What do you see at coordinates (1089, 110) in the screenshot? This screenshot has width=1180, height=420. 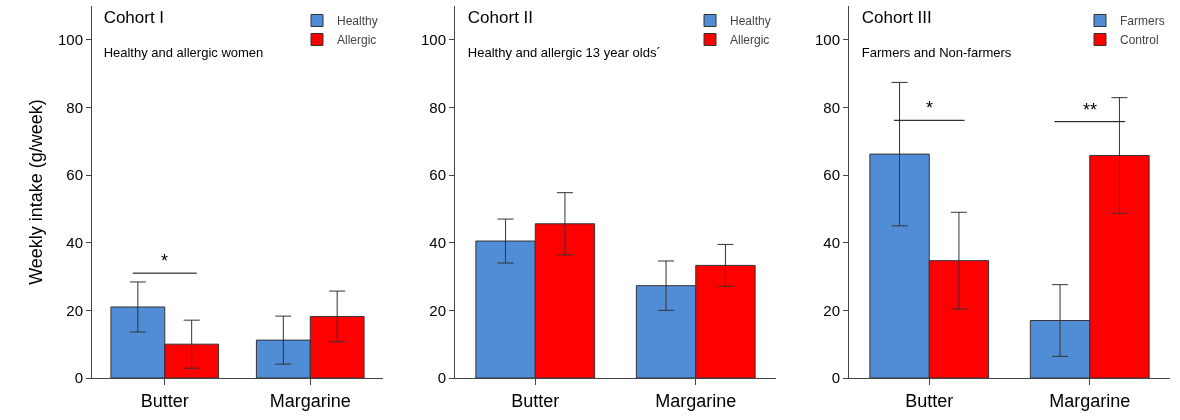 I see `annotation: **` at bounding box center [1089, 110].